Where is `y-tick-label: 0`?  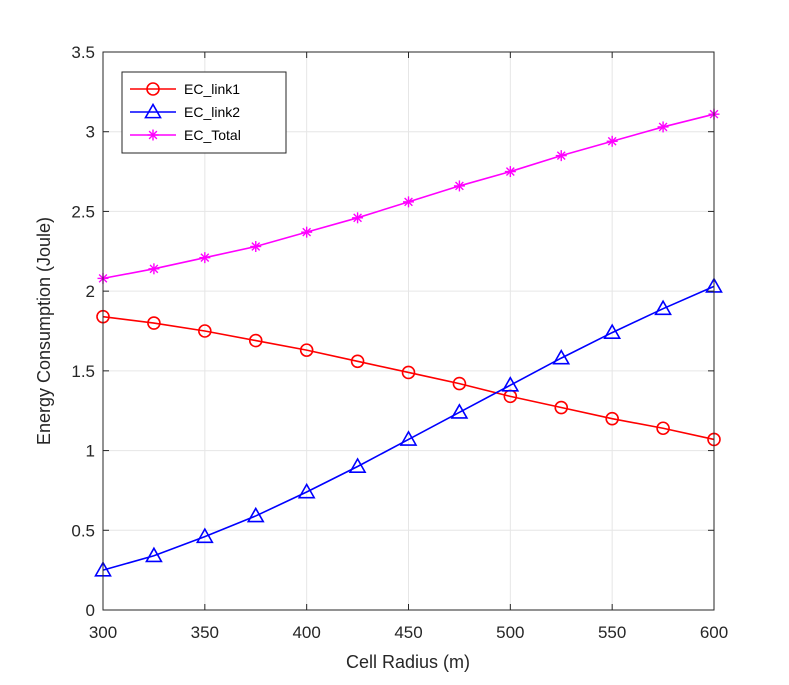
y-tick-label: 0 is located at coordinates (90, 610).